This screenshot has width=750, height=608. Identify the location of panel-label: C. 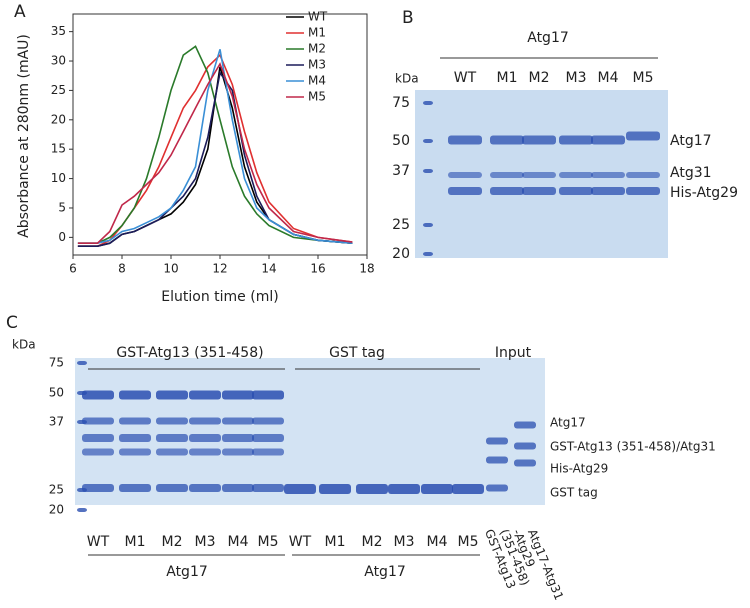
(12, 323).